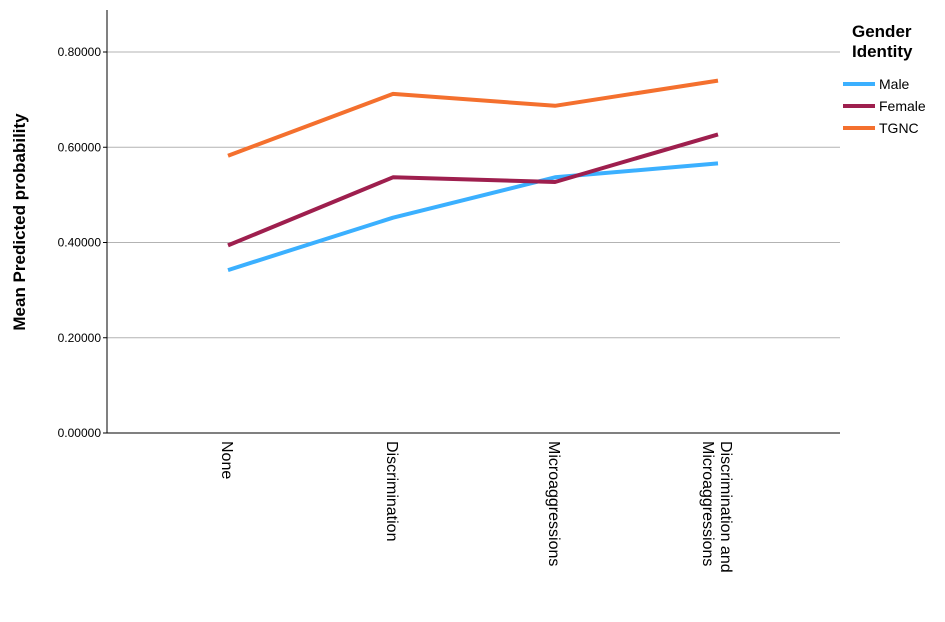  Describe the element at coordinates (725, 507) in the screenshot. I see `x-category-label: Discrimination and` at that location.